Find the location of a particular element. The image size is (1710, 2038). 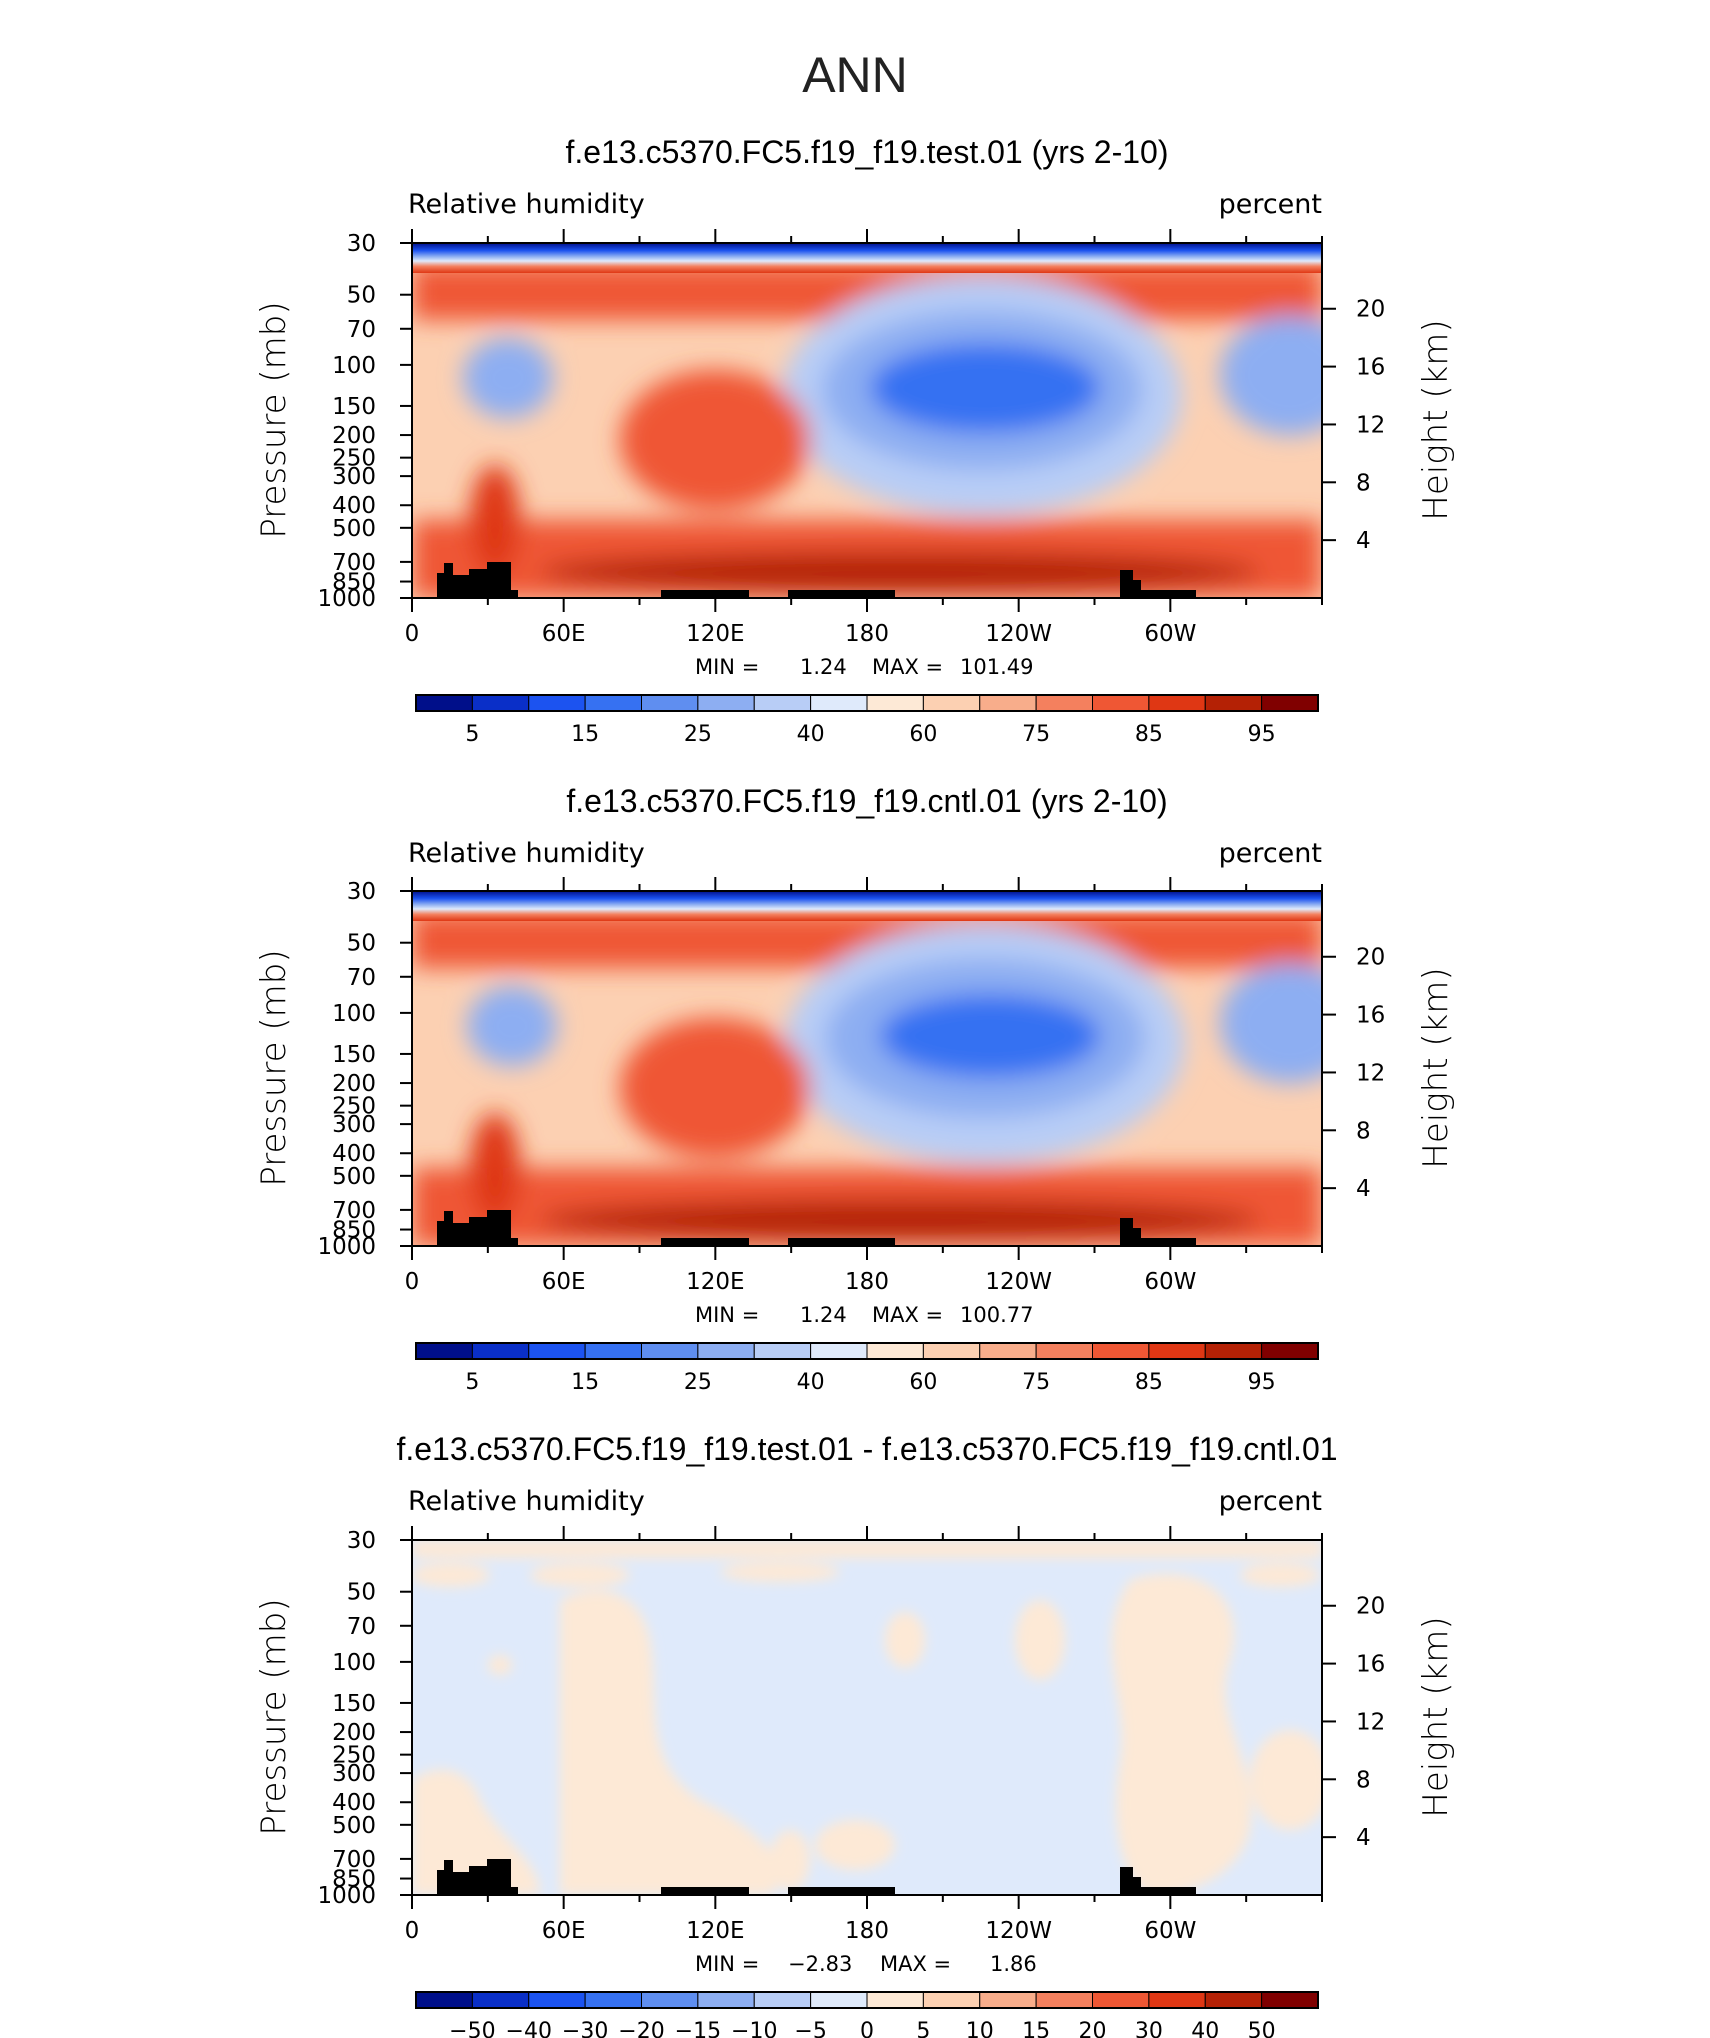

colorbar-label: −10 is located at coordinates (754, 2028).